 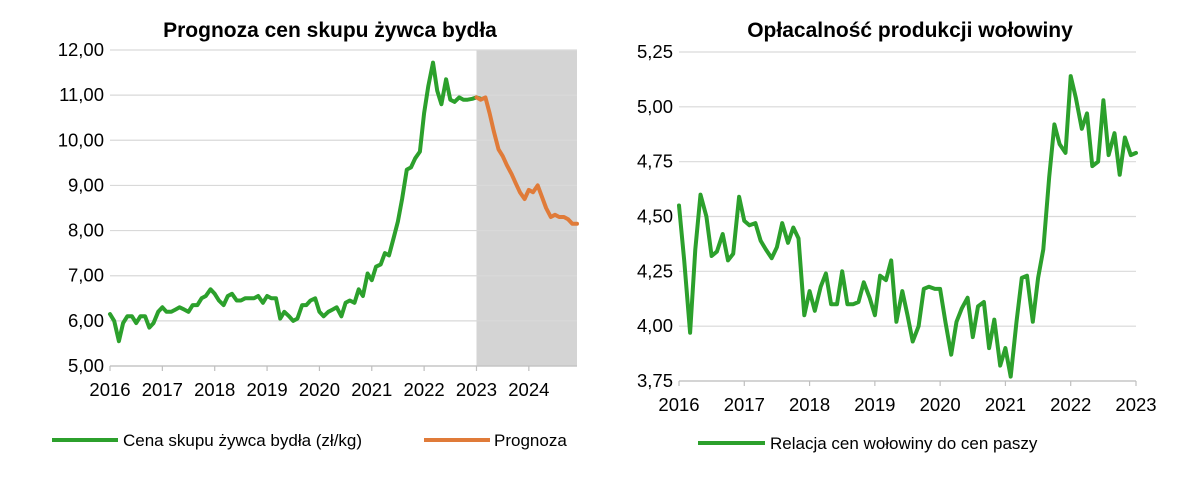 I want to click on legend: Relacja cen wołowiny do cen paszy, so click(x=868, y=443).